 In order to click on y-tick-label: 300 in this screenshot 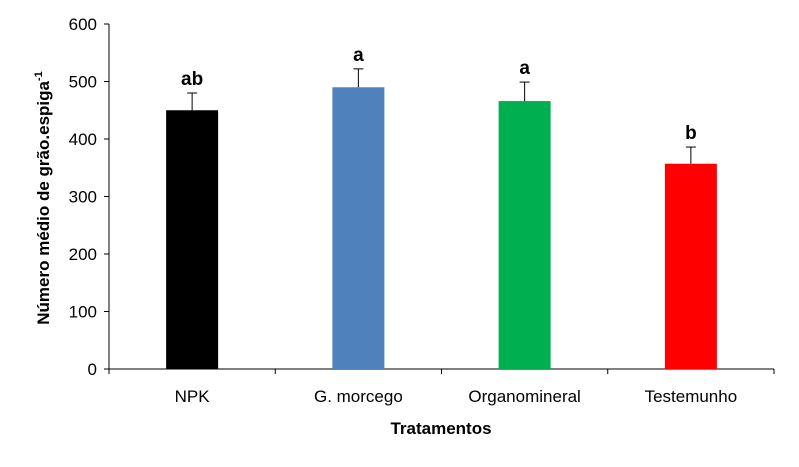, I will do `click(83, 197)`.